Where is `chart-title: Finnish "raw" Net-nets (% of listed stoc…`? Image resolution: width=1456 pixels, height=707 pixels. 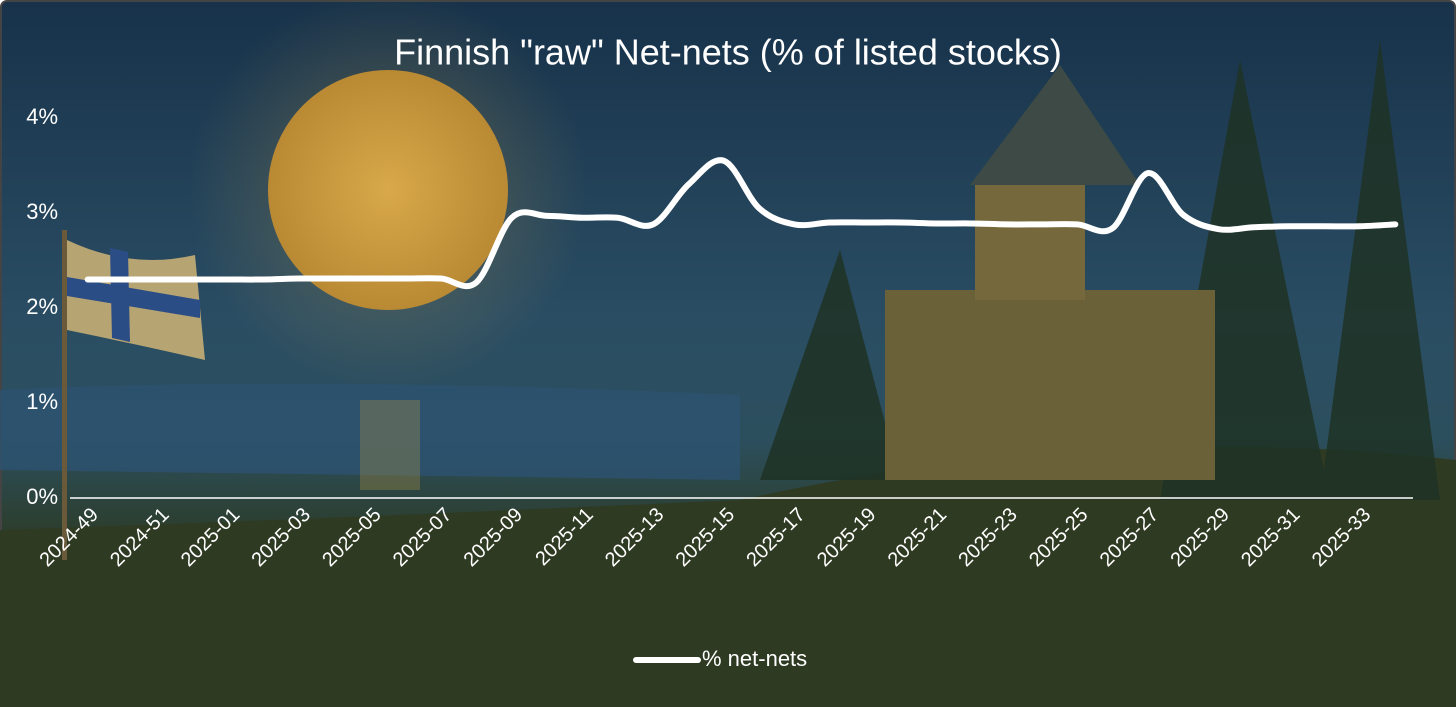
chart-title: Finnish "raw" Net-nets (% of listed stoc… is located at coordinates (728, 52).